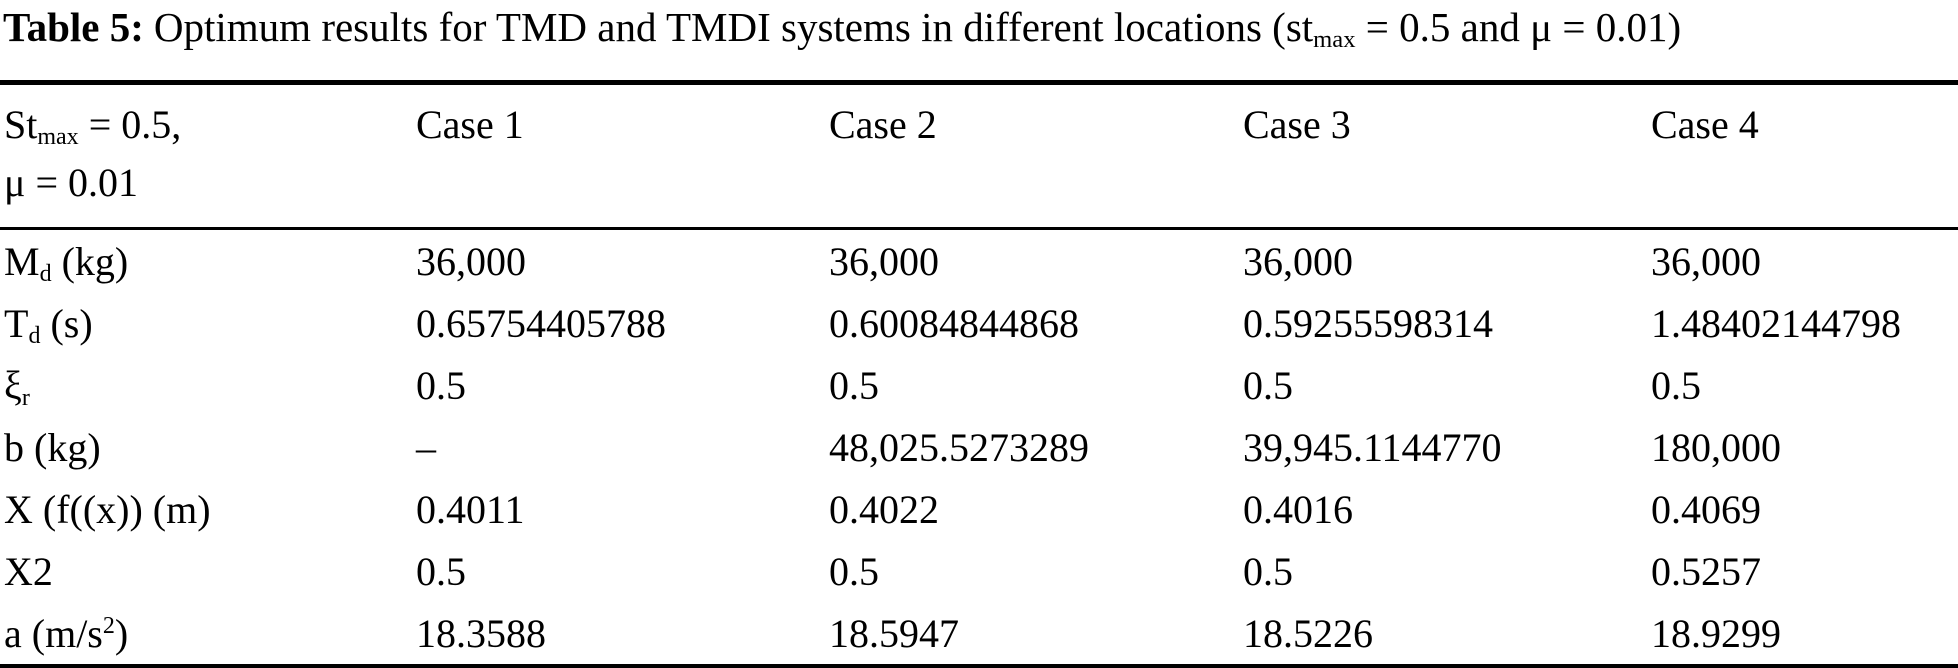 The width and height of the screenshot is (1958, 668). Describe the element at coordinates (979, 634) in the screenshot. I see `table-row: a (m/s2) 18.3588 18.5947 18.5226 18.9299` at that location.